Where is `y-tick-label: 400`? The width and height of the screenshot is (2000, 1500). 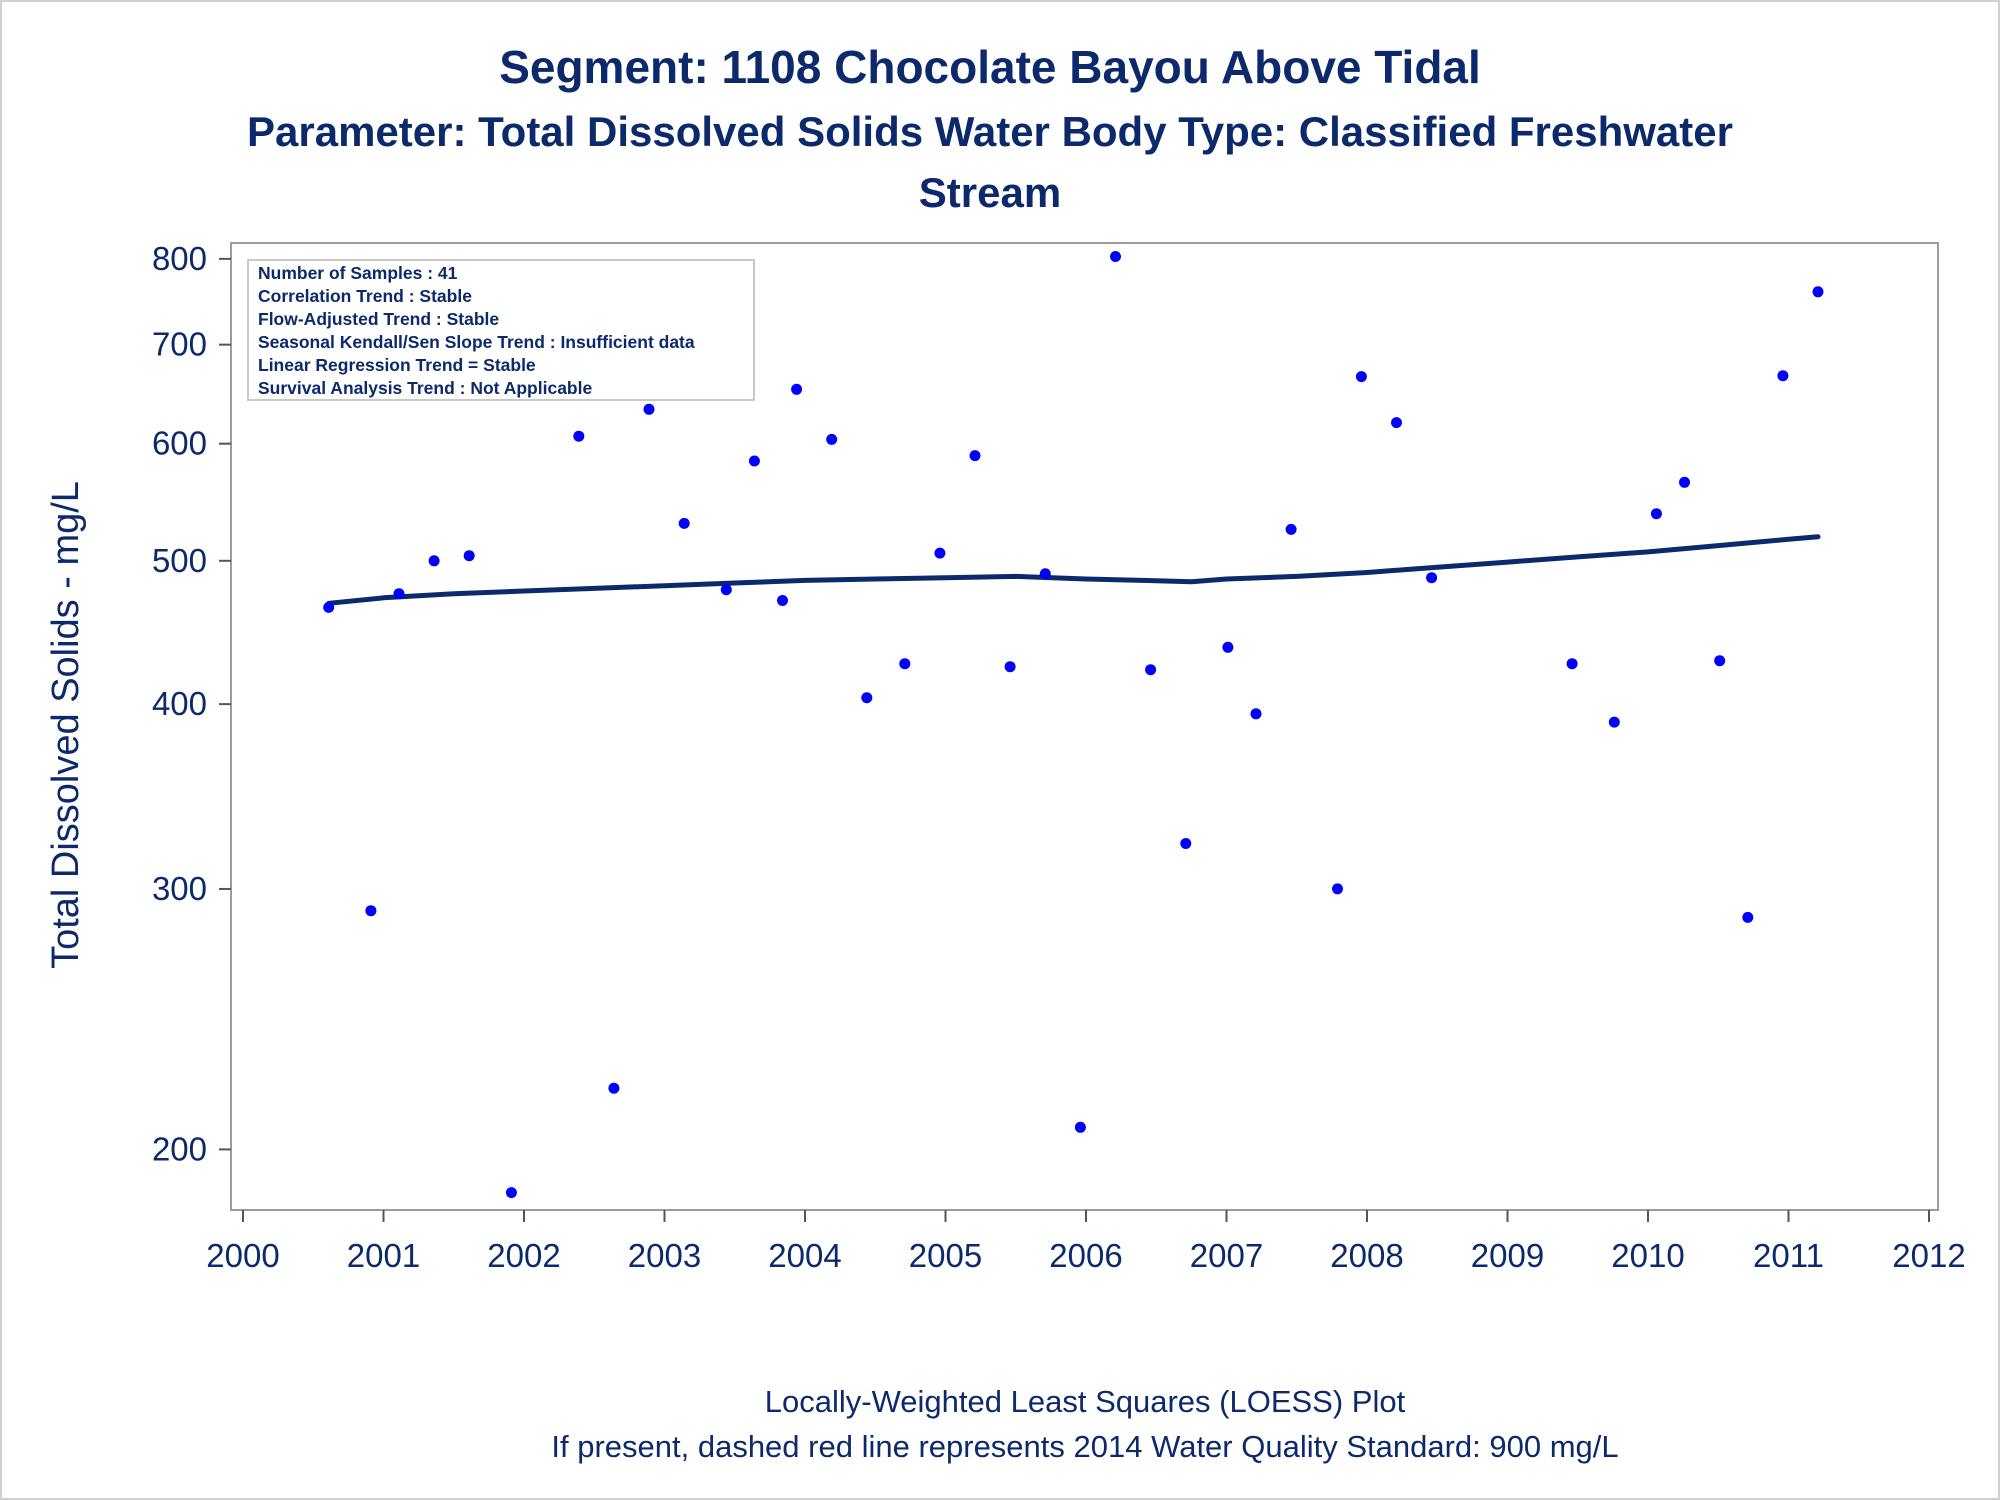 y-tick-label: 400 is located at coordinates (179, 703).